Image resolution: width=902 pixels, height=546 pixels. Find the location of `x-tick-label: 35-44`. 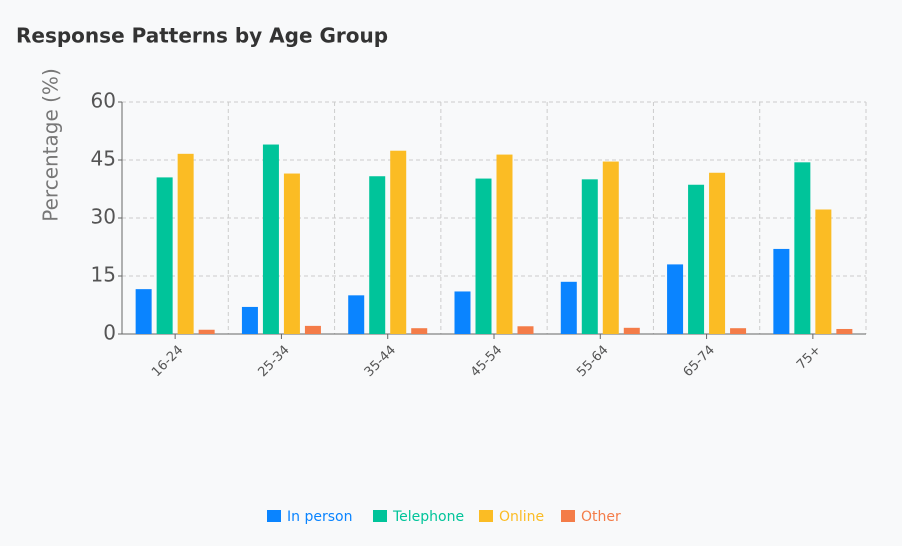

x-tick-label: 35-44 is located at coordinates (380, 361).